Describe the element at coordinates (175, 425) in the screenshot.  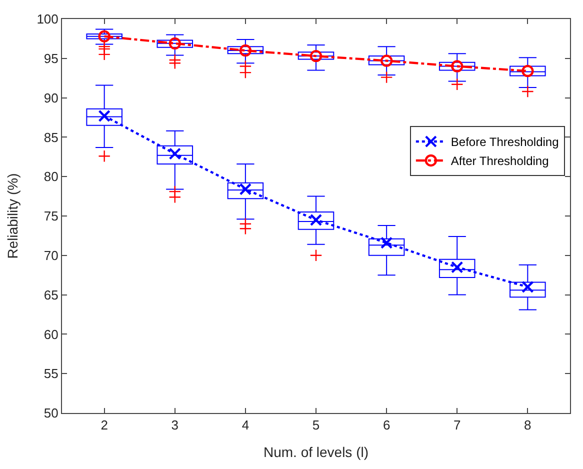
I see `x-tick-label: 3` at that location.